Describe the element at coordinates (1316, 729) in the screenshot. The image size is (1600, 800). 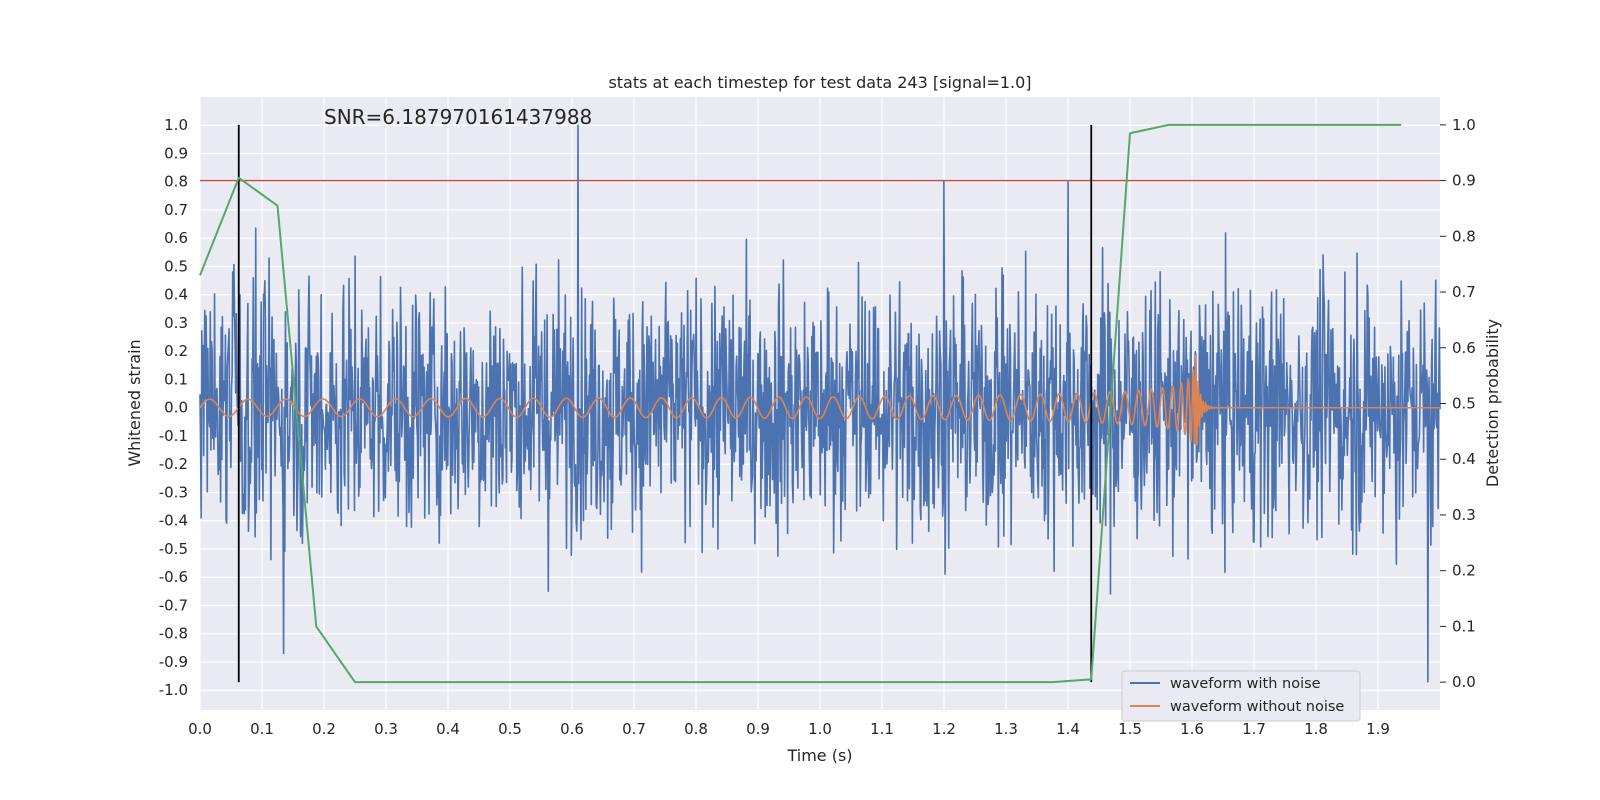
I see `x-tick-label: 1.8` at that location.